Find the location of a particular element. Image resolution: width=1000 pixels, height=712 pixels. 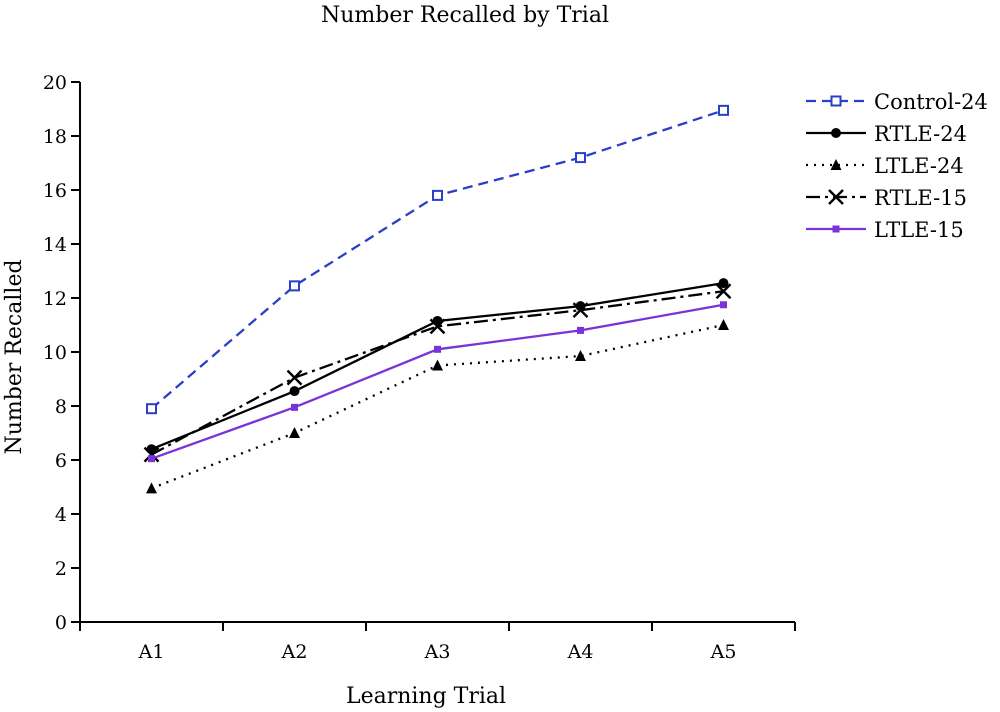

y-tick-label: 12 is located at coordinates (55, 299).